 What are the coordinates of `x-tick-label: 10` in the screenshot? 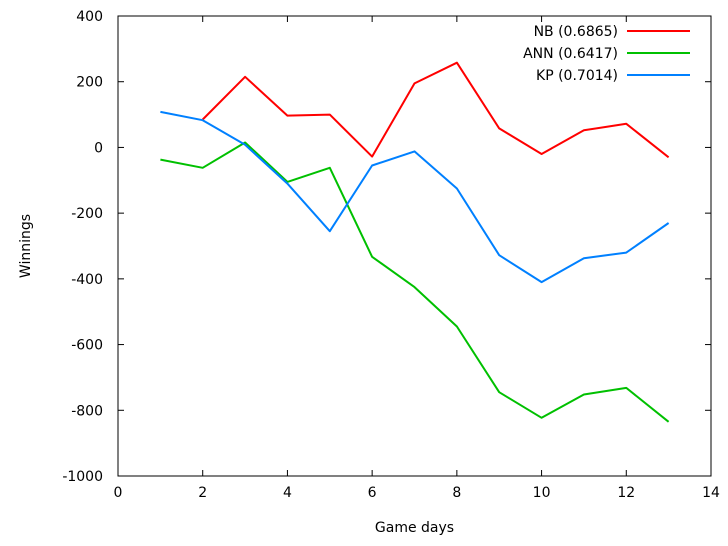 It's located at (542, 493).